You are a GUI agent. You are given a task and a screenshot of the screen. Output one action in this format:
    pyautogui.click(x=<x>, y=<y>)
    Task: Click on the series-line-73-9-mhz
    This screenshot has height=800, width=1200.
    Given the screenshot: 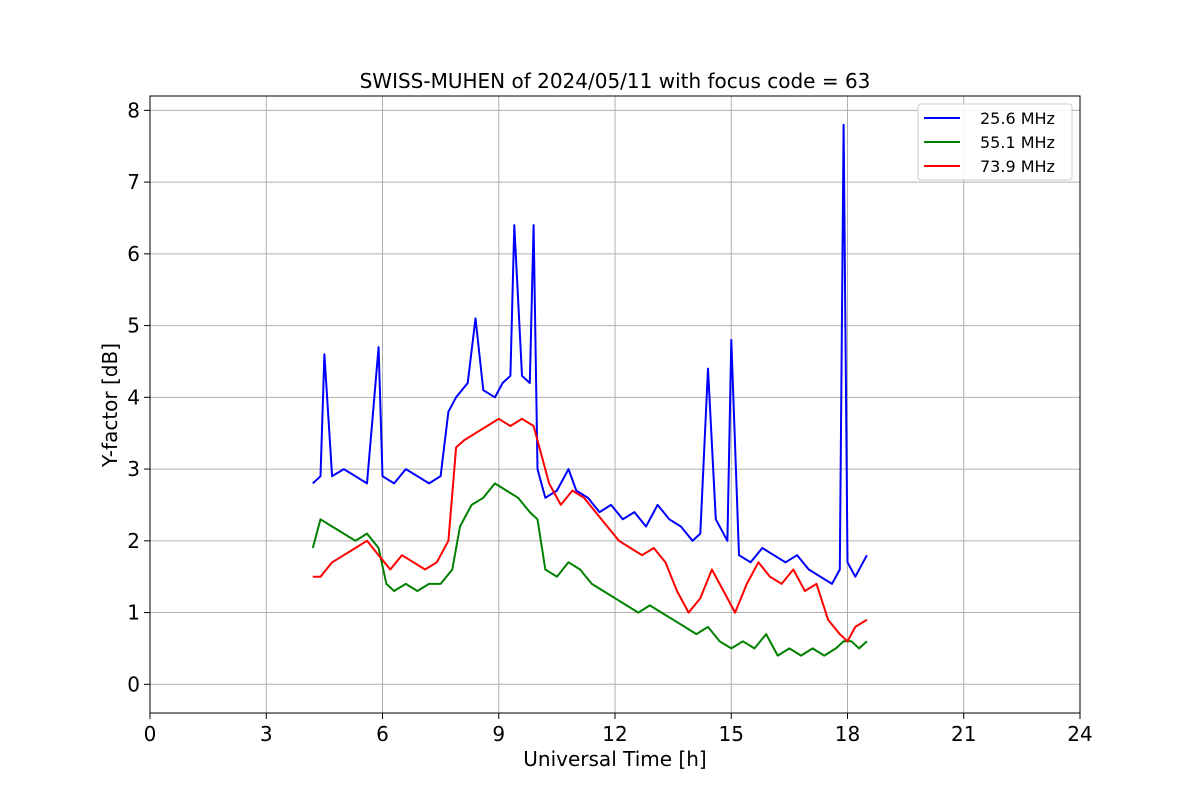 What is the action you would take?
    pyautogui.click(x=590, y=530)
    